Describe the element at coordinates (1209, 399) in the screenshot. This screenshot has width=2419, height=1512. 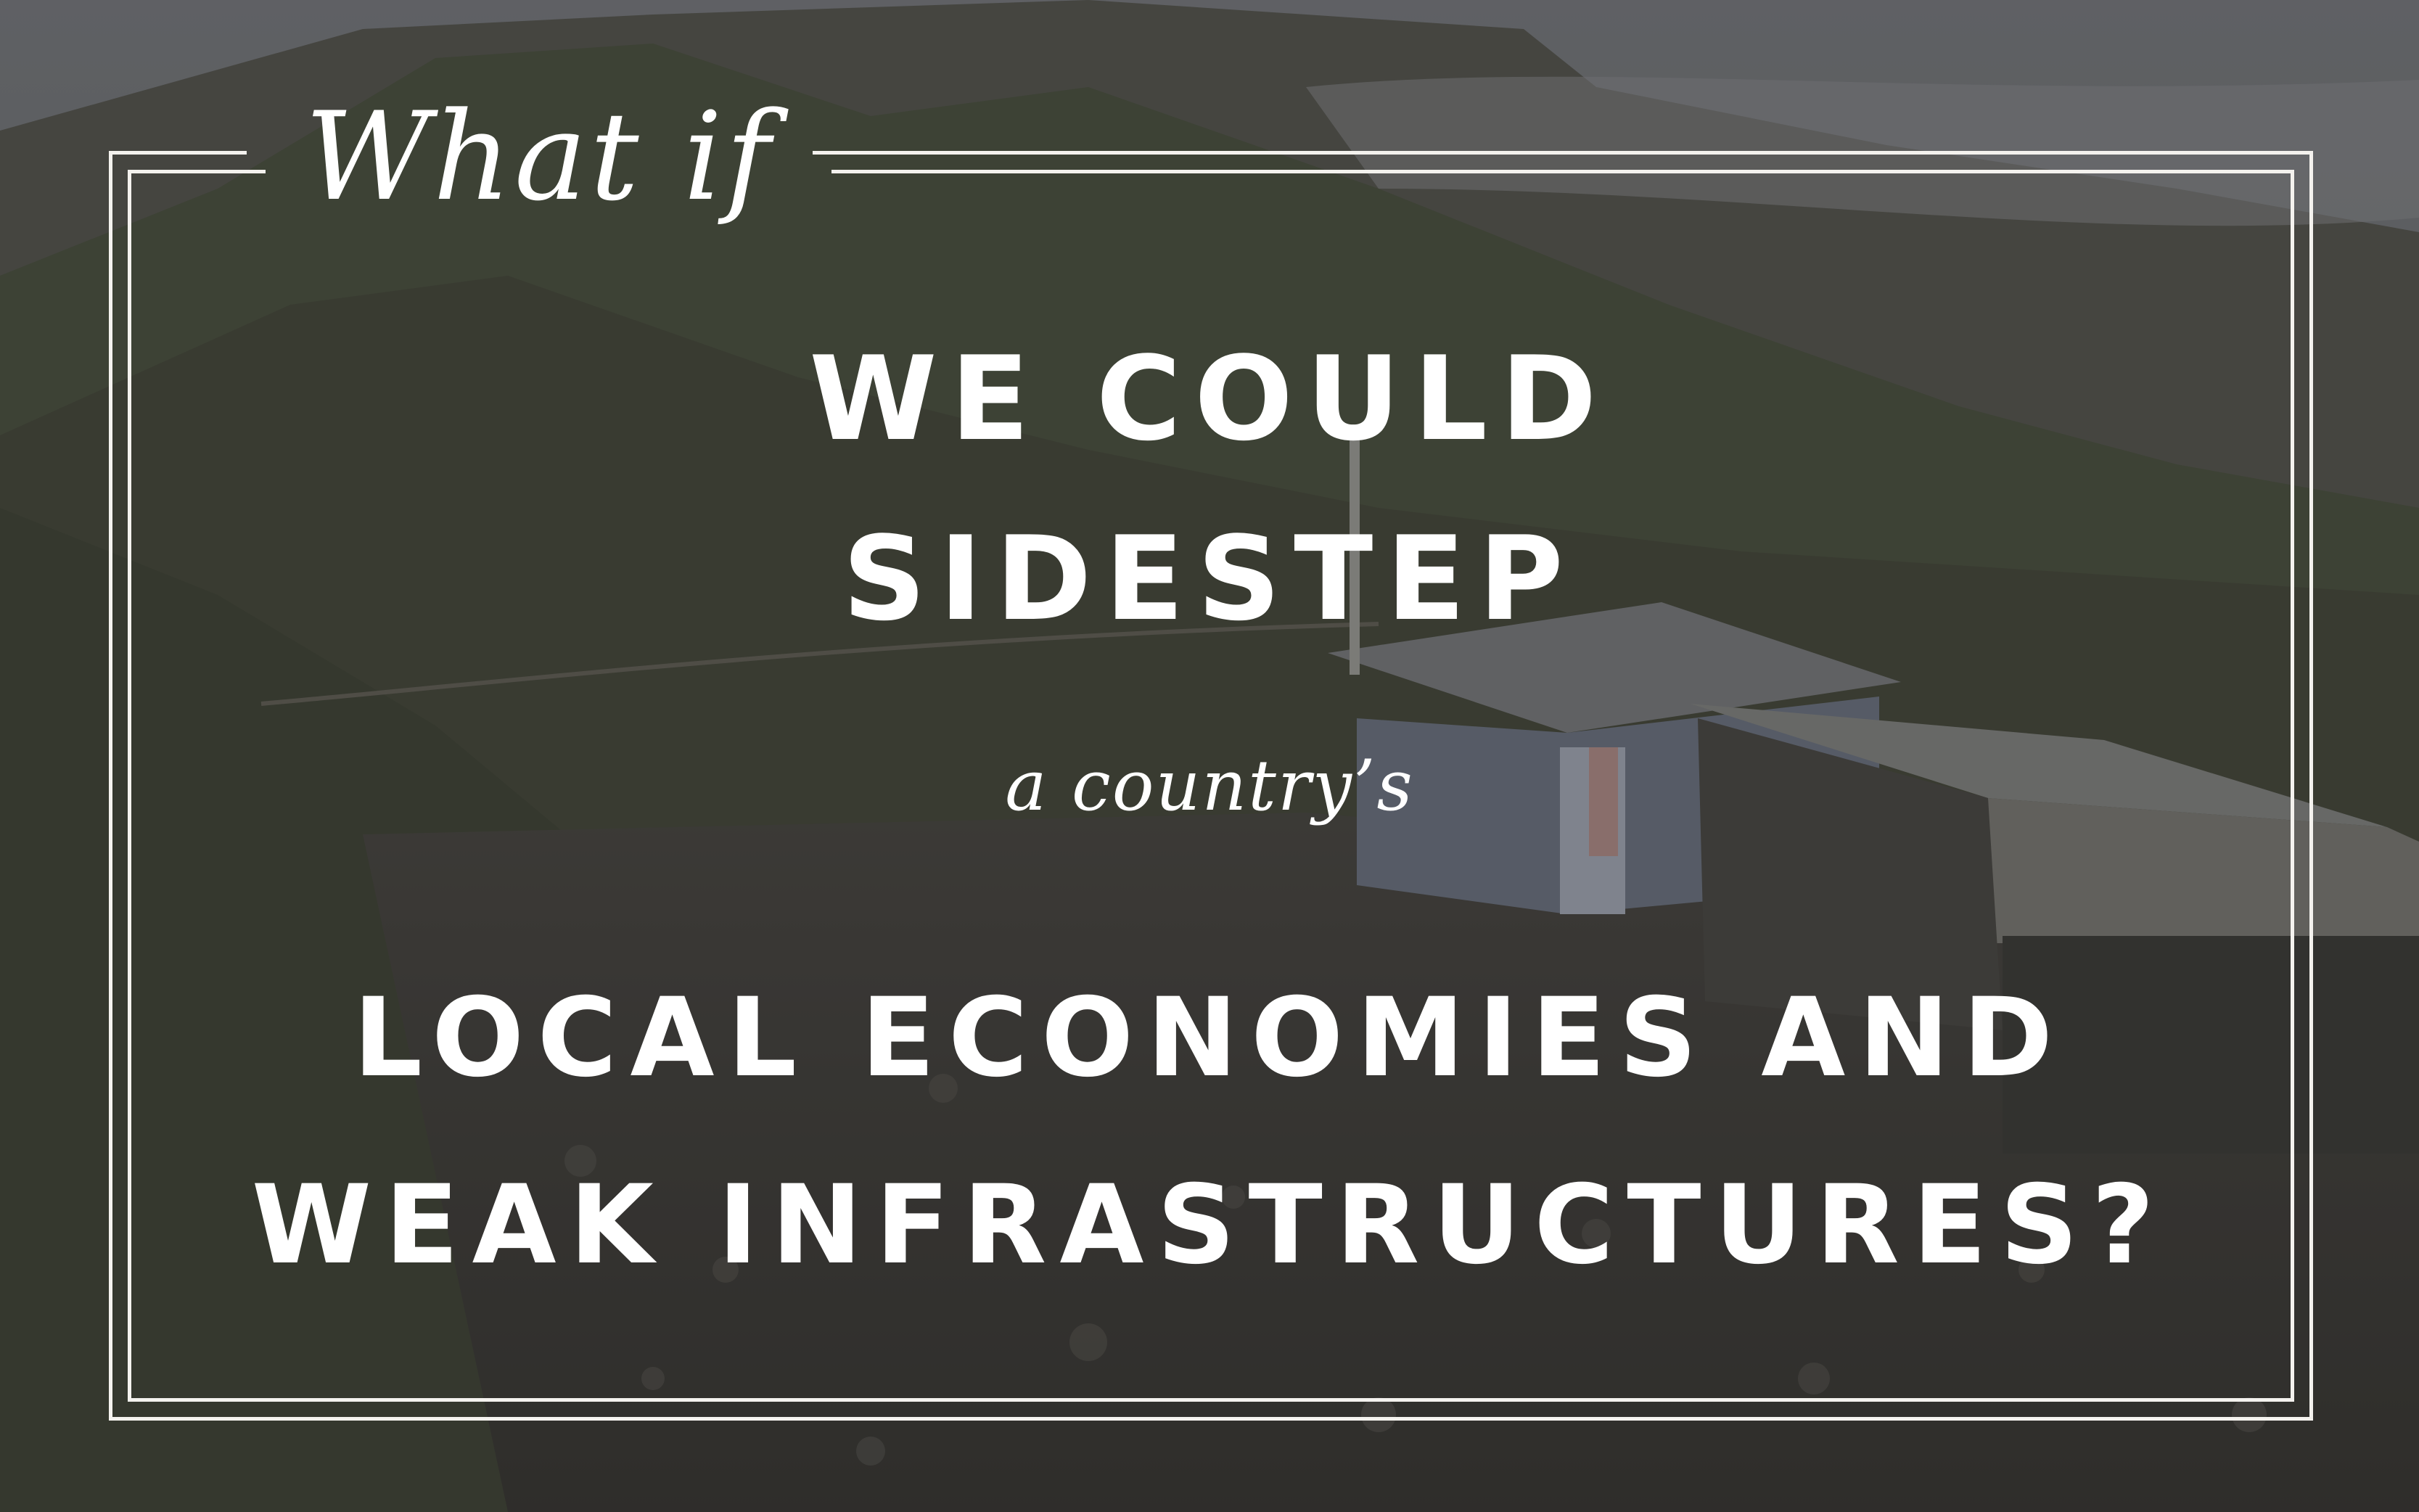
I see `headline-line-1: WE COULD` at that location.